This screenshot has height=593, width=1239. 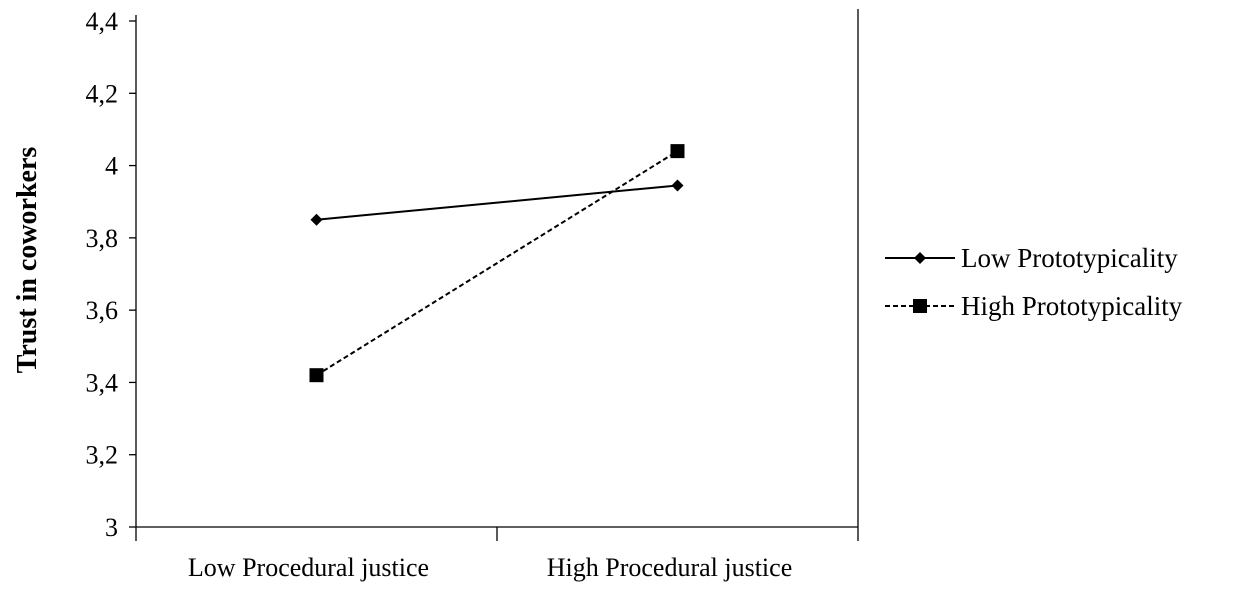 I want to click on x-tick-label: Low Procedural justice, so click(x=308, y=567).